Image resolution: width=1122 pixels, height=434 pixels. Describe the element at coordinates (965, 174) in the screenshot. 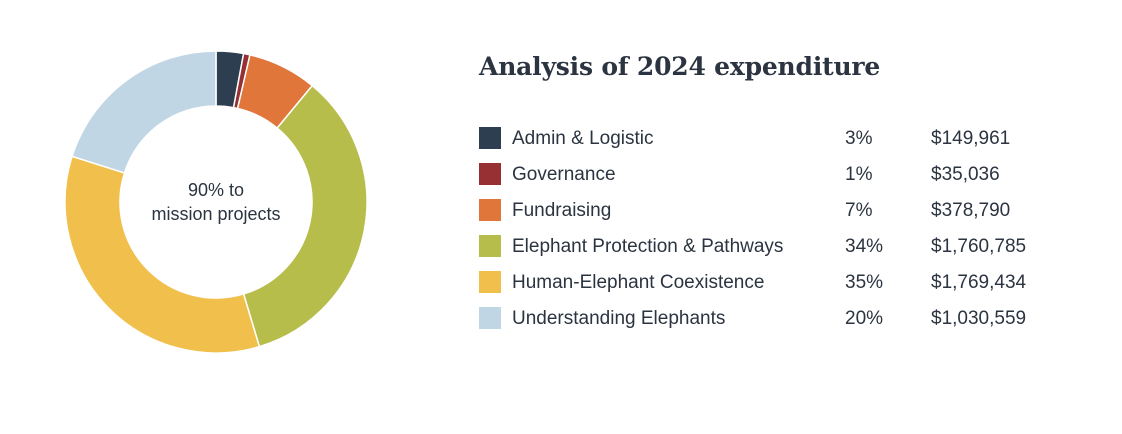

I see `legend-amount: $35,036` at that location.